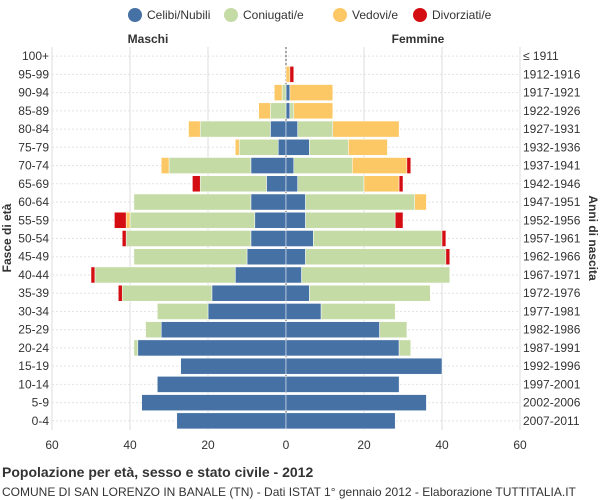 This screenshot has width=600, height=500. Describe the element at coordinates (273, 15) in the screenshot. I see `legend-label: Coniugati/e` at that location.